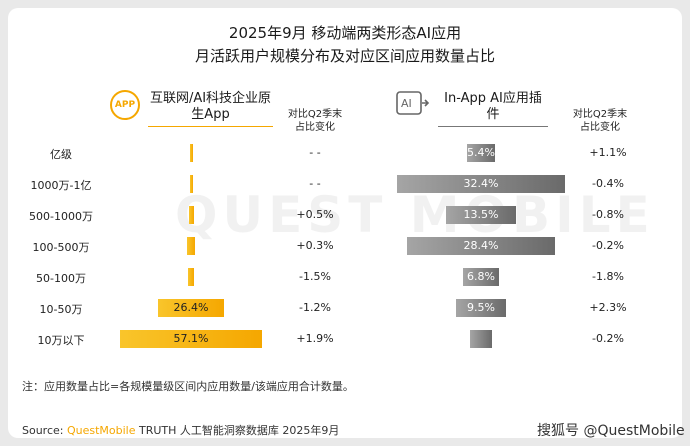 The width and height of the screenshot is (690, 446). Describe the element at coordinates (608, 183) in the screenshot. I see `right-comparison-value: -0.4%` at that location.